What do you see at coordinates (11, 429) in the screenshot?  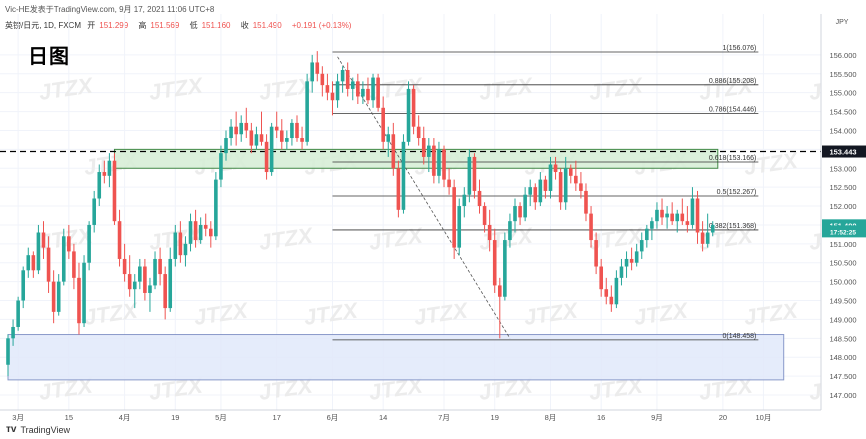 I see `tradingview-logo-icon: ᴛᴠ` at bounding box center [11, 429].